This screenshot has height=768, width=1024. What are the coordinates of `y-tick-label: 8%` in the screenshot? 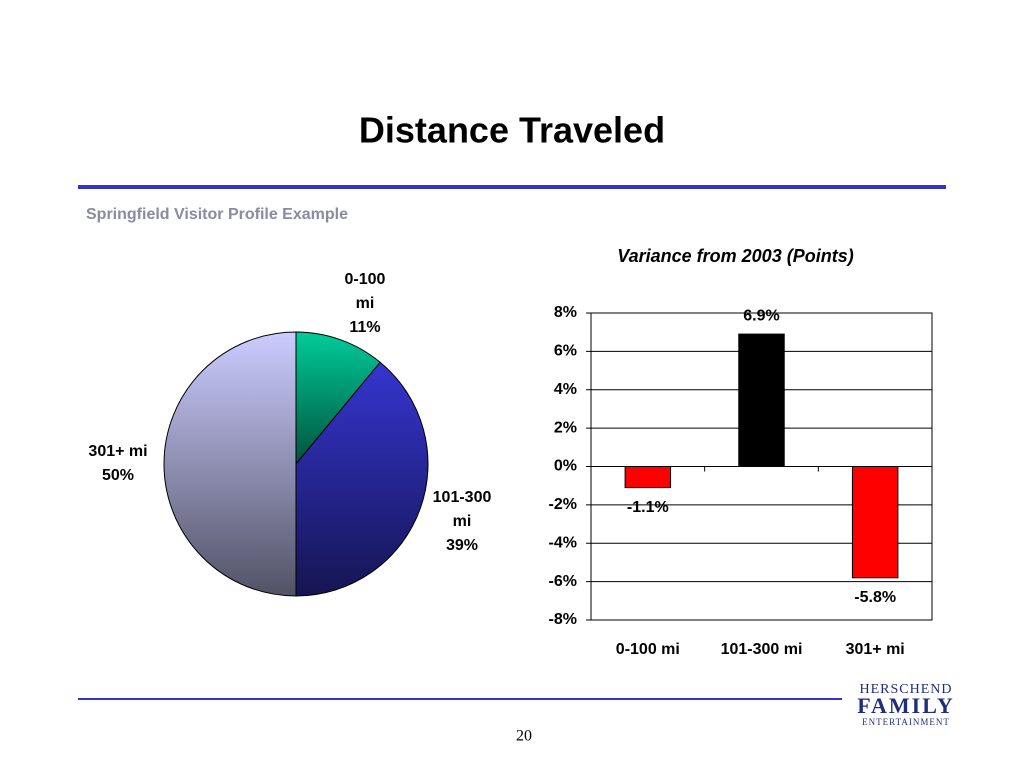 It's located at (565, 312).